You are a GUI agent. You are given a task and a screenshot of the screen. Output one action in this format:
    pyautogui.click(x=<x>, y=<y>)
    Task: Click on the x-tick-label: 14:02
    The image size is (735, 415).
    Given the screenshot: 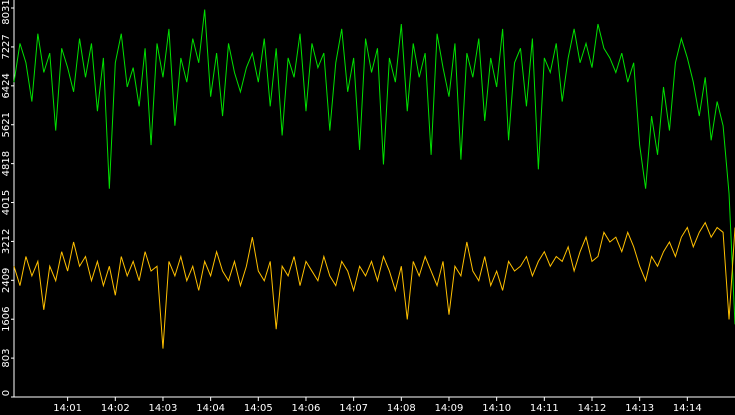 What is the action you would take?
    pyautogui.click(x=115, y=408)
    